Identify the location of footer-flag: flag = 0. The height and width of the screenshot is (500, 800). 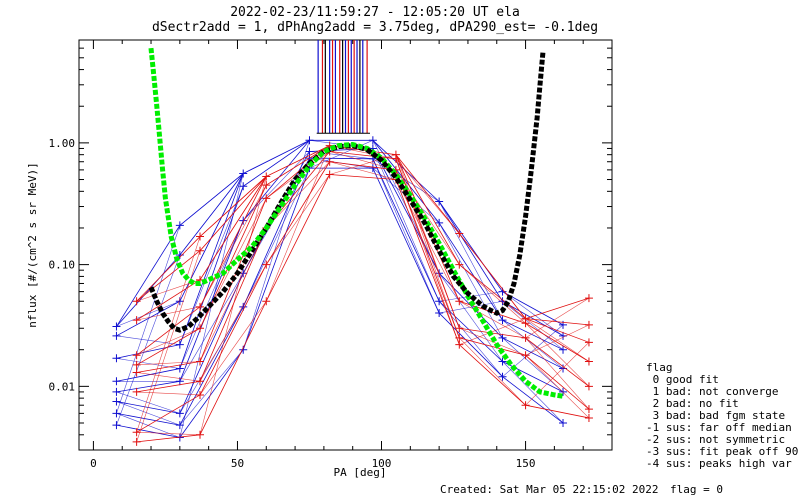
(696, 489).